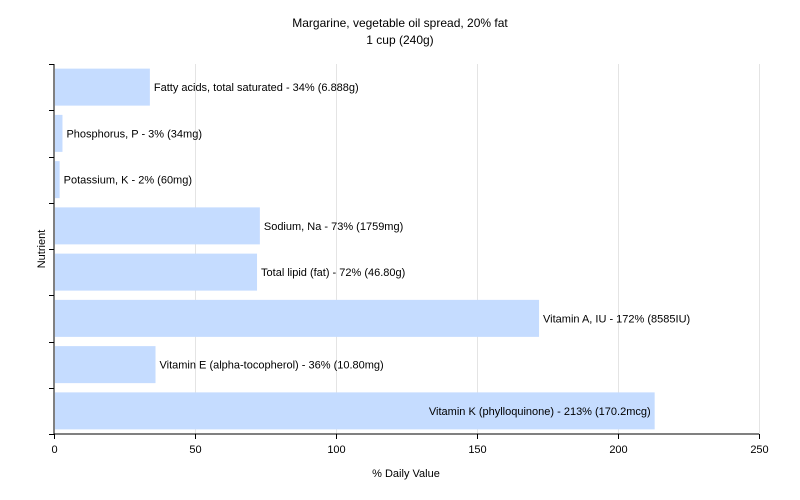 This screenshot has width=800, height=500. What do you see at coordinates (400, 23) in the screenshot?
I see `chart-title: Margarine, vegetable oil spread, 20% fat` at bounding box center [400, 23].